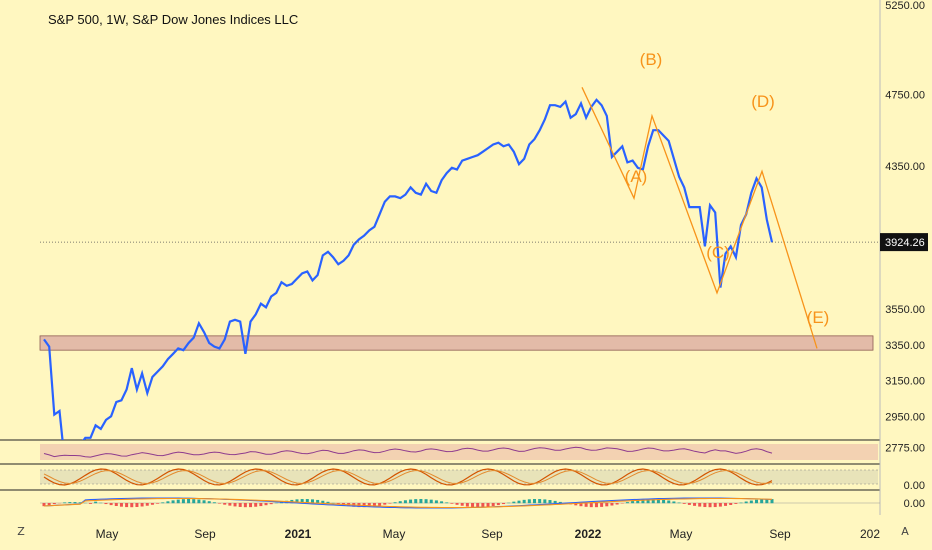 This screenshot has width=932, height=550. Describe the element at coordinates (914, 504) in the screenshot. I see `indicator-3-zero-label: 0.00` at that location.